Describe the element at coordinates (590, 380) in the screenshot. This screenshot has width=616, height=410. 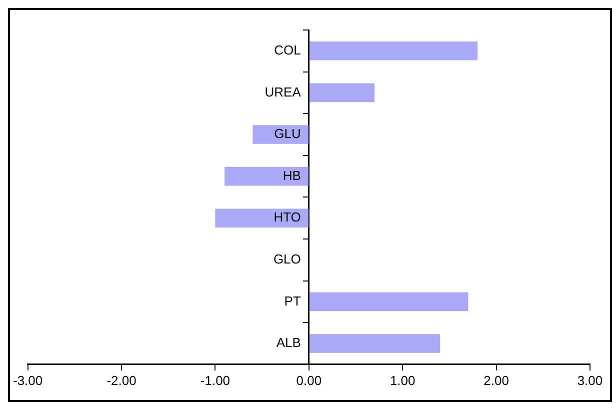
I see `x-tick-label: 3.00` at that location.